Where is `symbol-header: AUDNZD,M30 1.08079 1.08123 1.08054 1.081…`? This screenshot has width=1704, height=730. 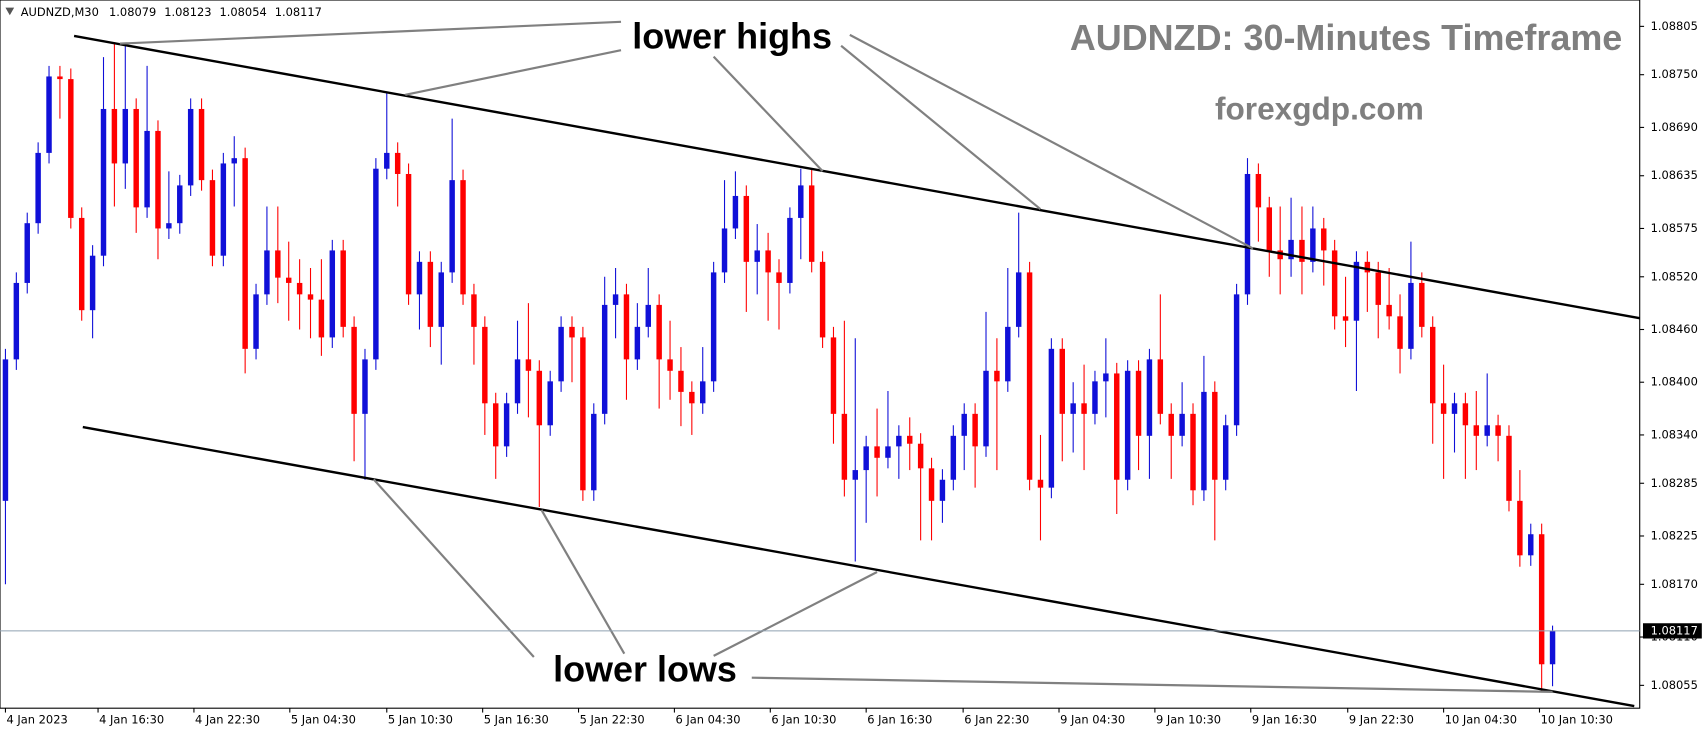 symbol-header: AUDNZD,M30 1.08079 1.08123 1.08054 1.081… is located at coordinates (171, 11).